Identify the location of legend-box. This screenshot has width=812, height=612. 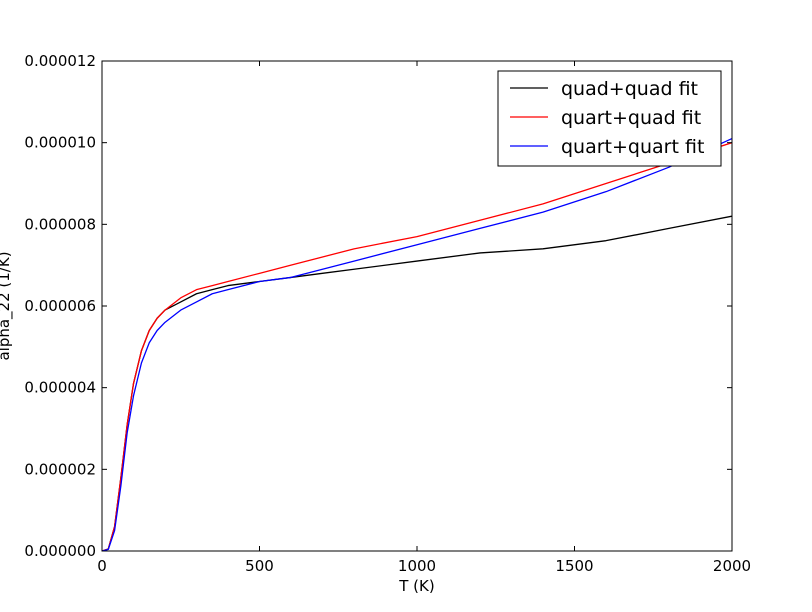
(609, 118).